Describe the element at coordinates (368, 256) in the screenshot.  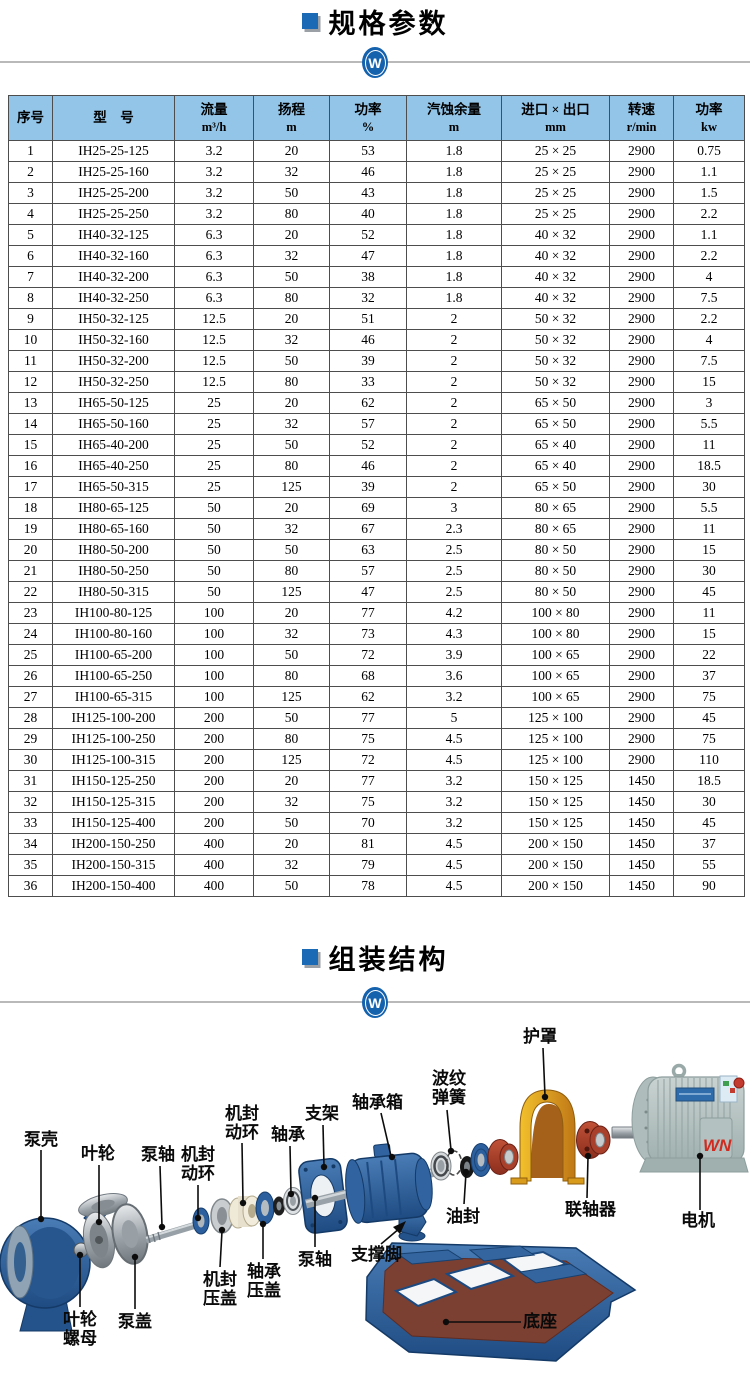
I see `table-cell: 47` at that location.